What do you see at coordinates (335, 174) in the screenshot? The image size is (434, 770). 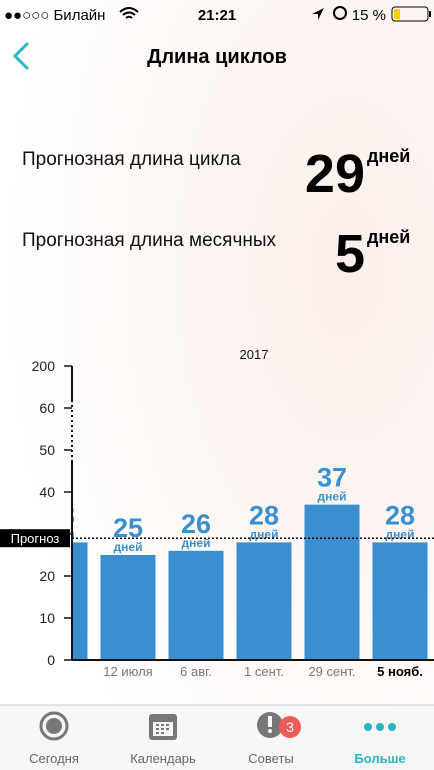 I see `stat-value: 29` at bounding box center [335, 174].